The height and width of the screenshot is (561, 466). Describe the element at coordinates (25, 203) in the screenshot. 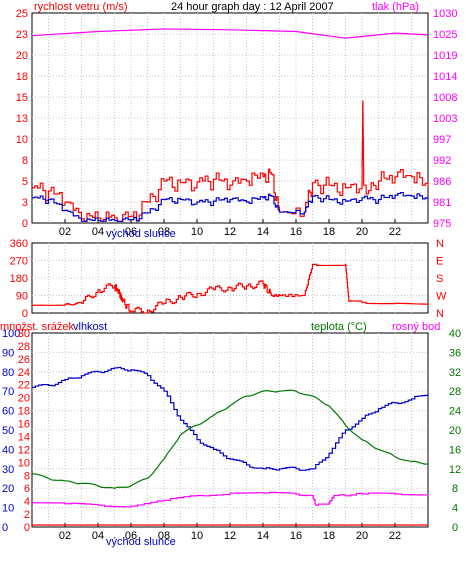

I see `wind-tick-label: 3` at that location.